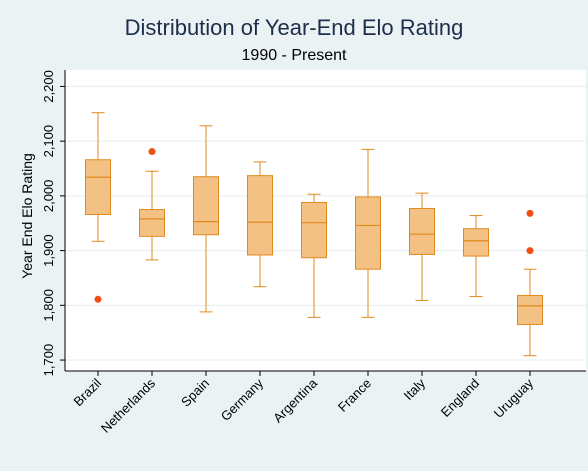  Describe the element at coordinates (48, 250) in the screenshot. I see `y-tick-label: 1,900` at that location.